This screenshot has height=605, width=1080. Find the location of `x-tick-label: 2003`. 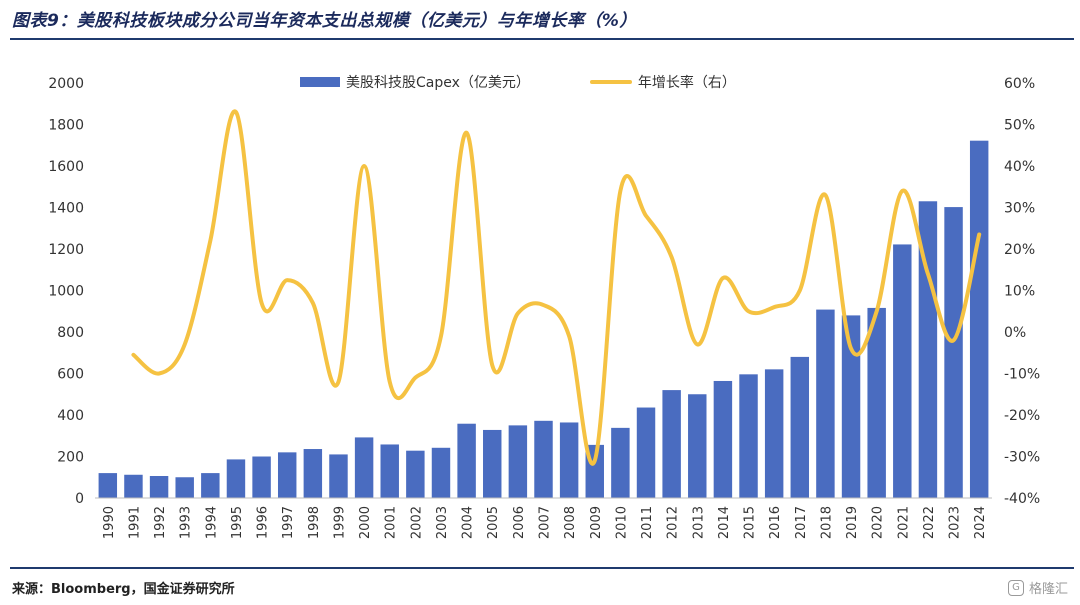

x-tick-label: 2003 is located at coordinates (442, 522).